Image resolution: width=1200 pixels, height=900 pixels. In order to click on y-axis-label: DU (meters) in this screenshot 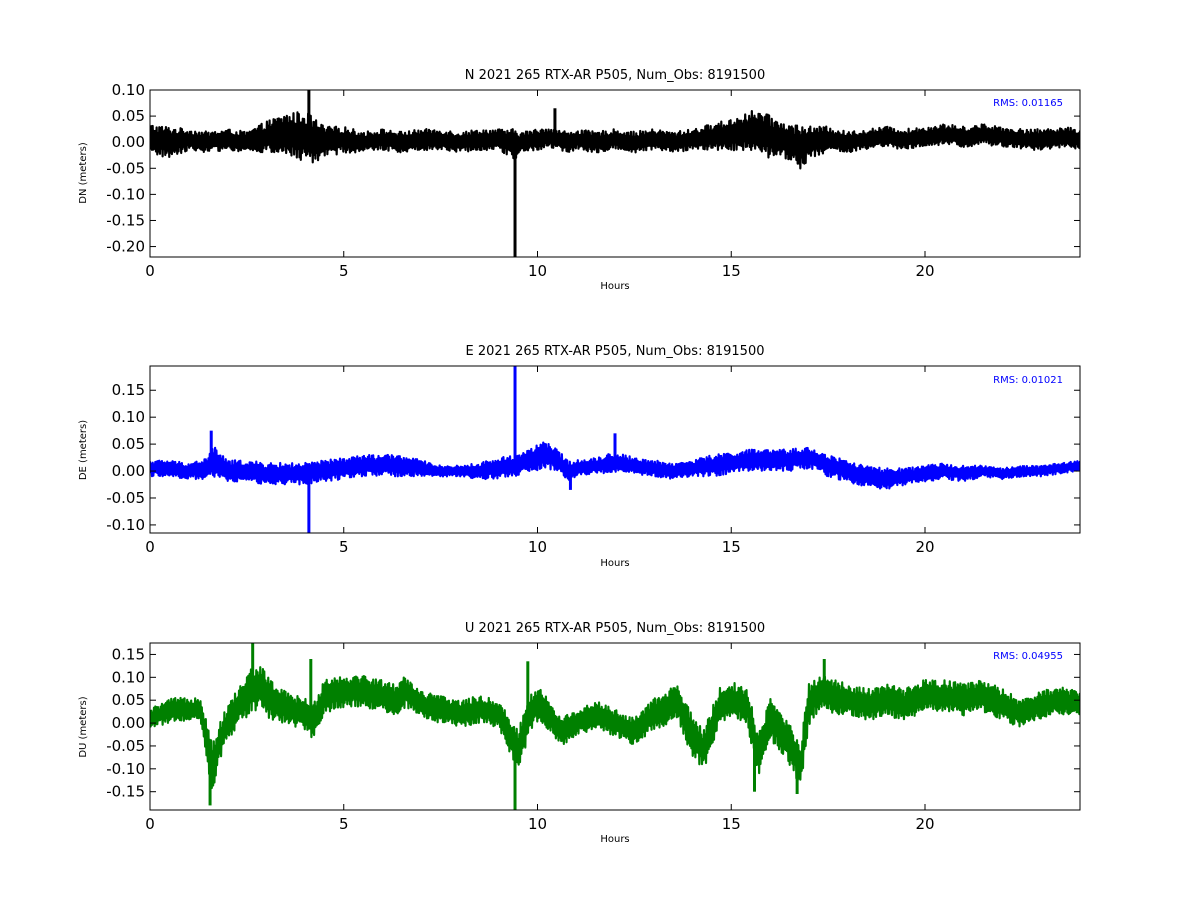, I will do `click(83, 726)`.